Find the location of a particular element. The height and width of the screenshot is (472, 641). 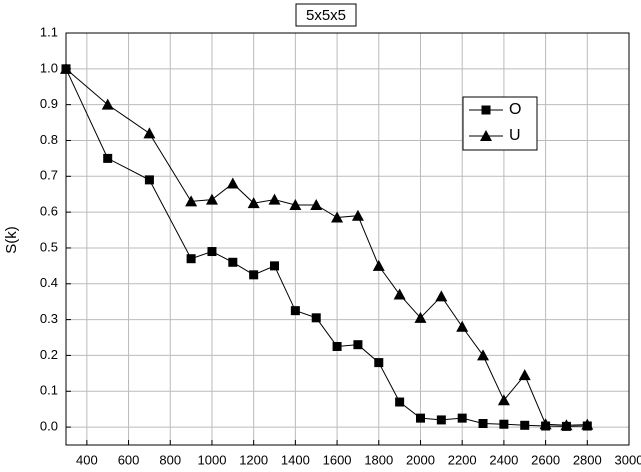

x-tick-label: 1600 is located at coordinates (337, 459).